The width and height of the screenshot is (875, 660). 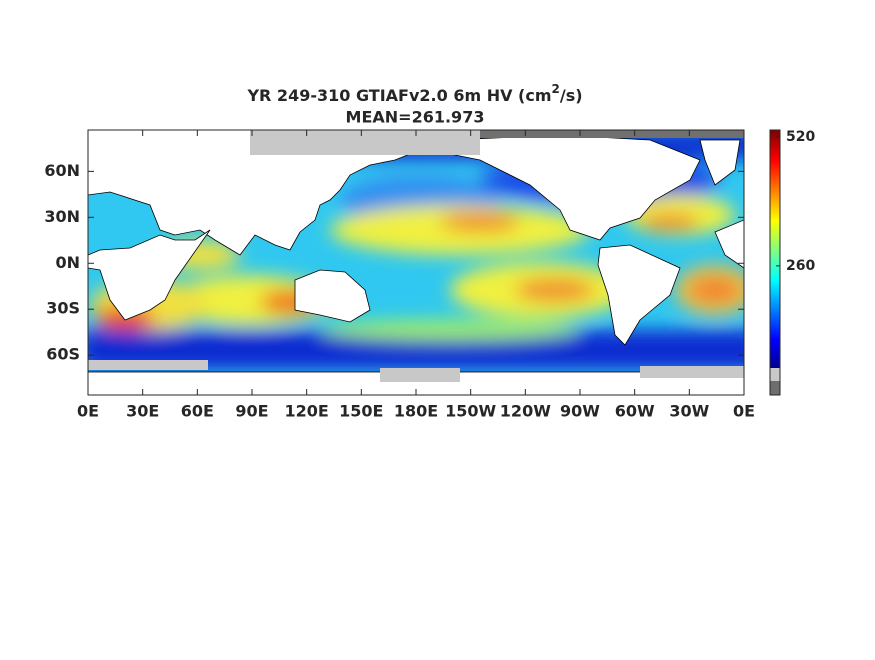 What do you see at coordinates (62, 216) in the screenshot?
I see `y-tick-label: 30N` at bounding box center [62, 216].